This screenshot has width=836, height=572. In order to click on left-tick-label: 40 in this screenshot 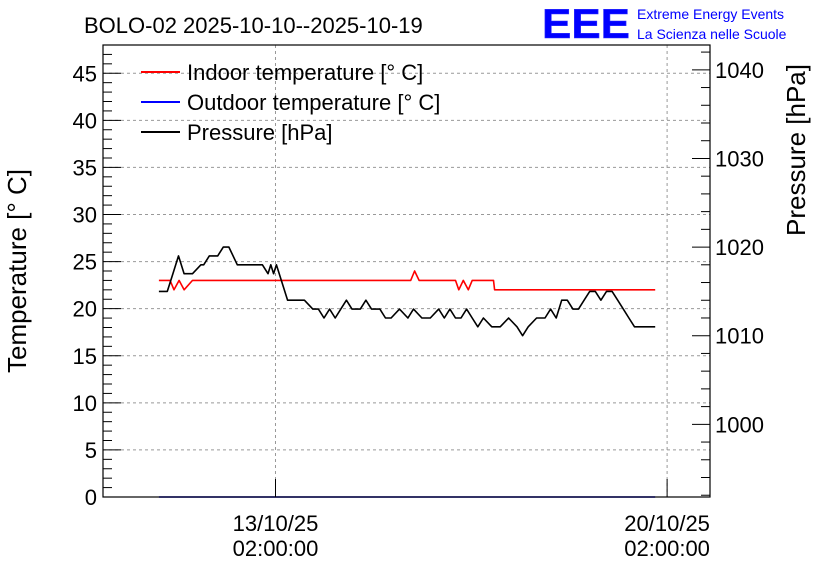, I will do `click(85, 120)`.